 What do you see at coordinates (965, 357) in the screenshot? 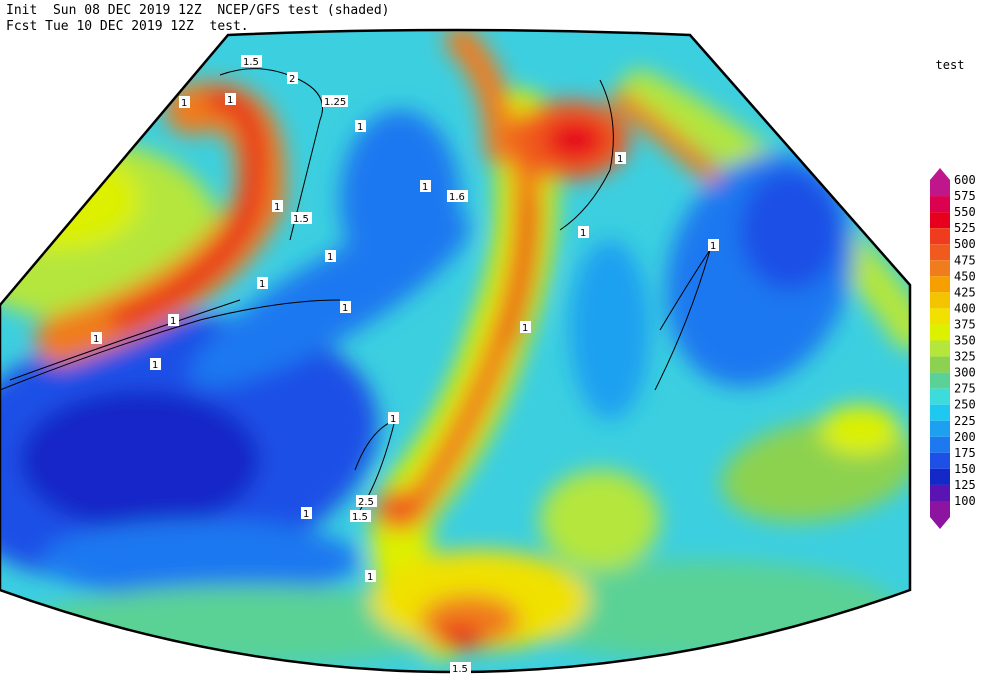
I see `legend-label: 325` at bounding box center [965, 357].